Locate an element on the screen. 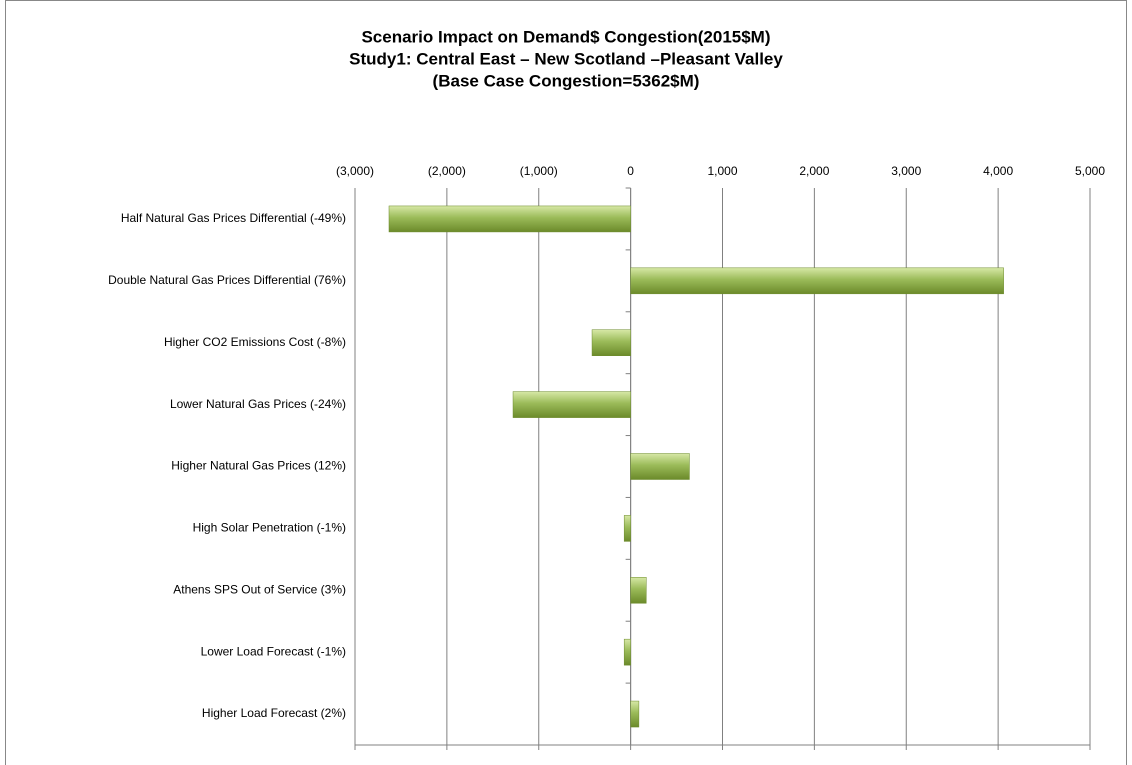 The image size is (1132, 765). y-tick-label: Higher Natural Gas Prices (12%) is located at coordinates (258, 466).